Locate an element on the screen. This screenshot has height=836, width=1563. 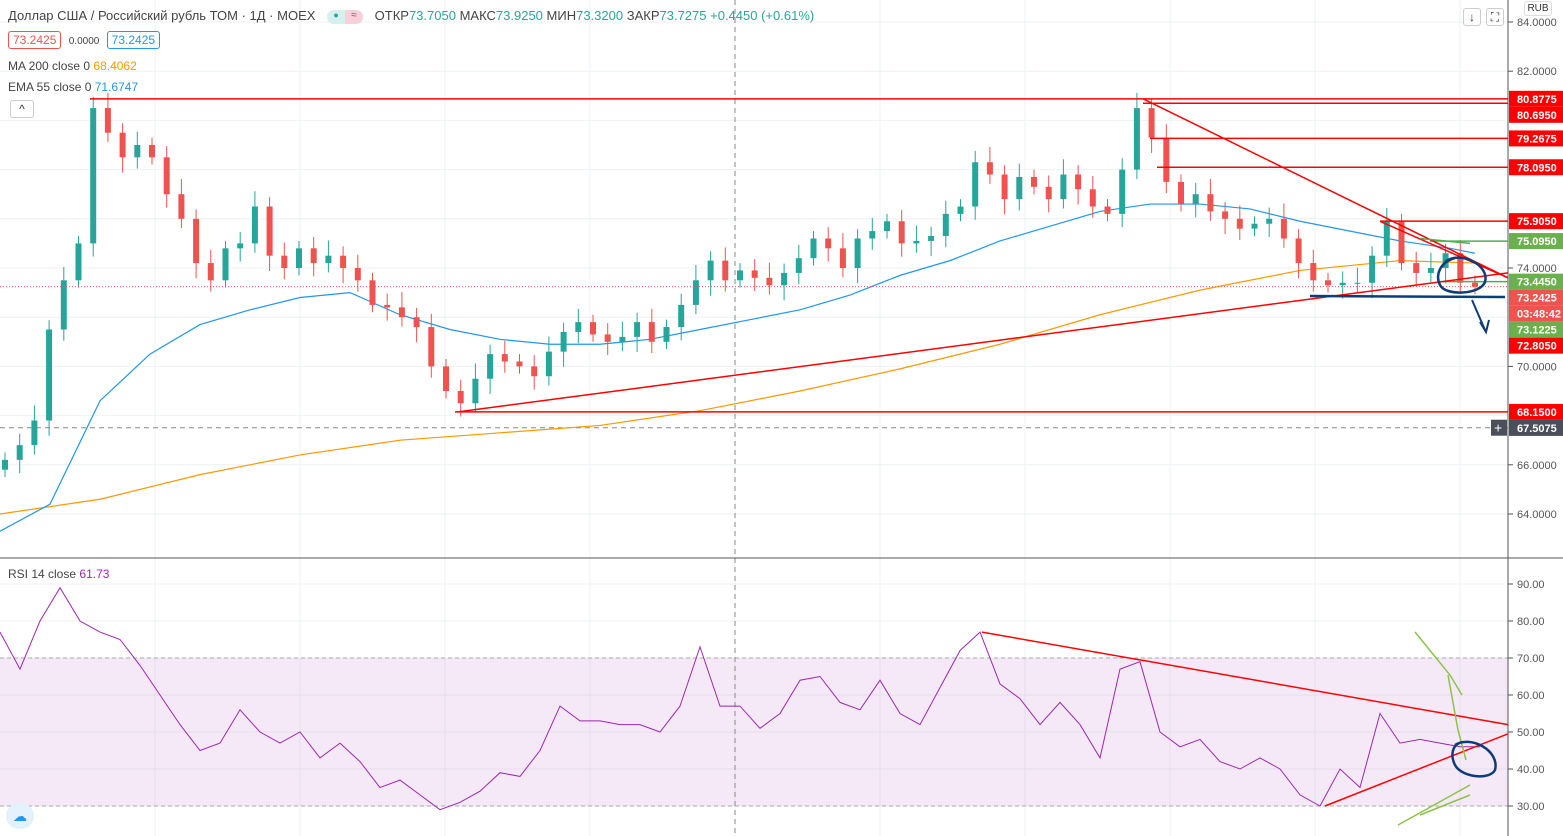
price-label: 68.1500 is located at coordinates (1537, 413).